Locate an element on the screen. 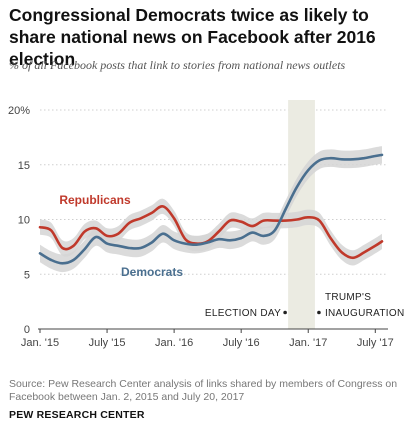 This screenshot has height=438, width=420. y-tick-label: 10 is located at coordinates (24, 221).